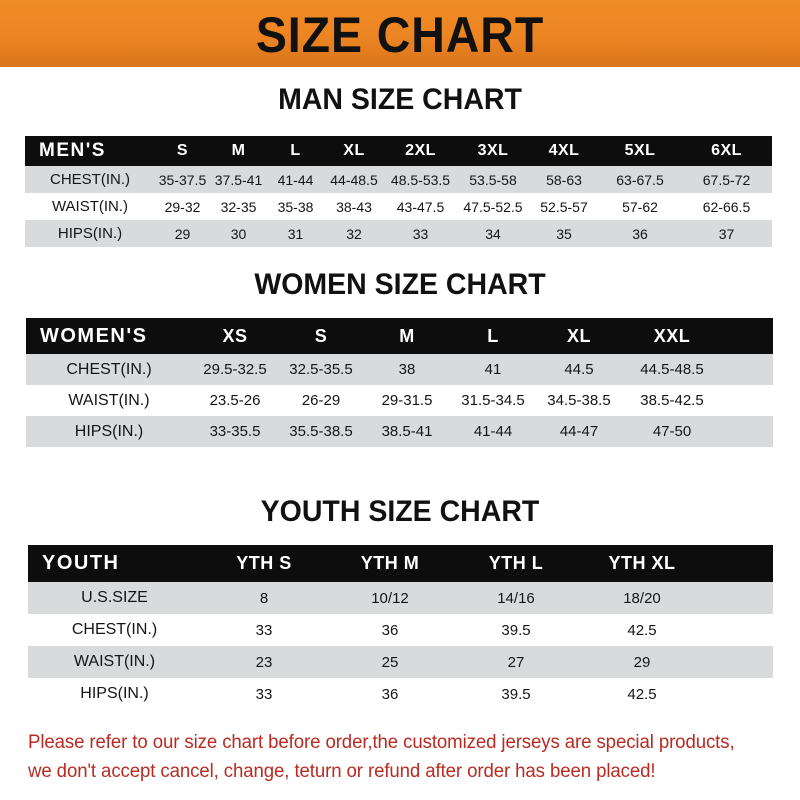 Image resolution: width=800 pixels, height=800 pixels. Describe the element at coordinates (295, 179) in the screenshot. I see `table-cell: 41-44` at that location.